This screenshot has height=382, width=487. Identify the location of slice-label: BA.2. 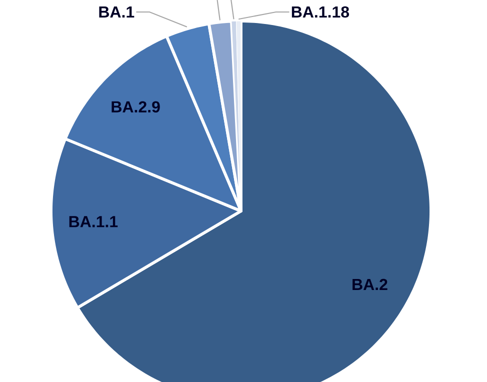
(370, 284).